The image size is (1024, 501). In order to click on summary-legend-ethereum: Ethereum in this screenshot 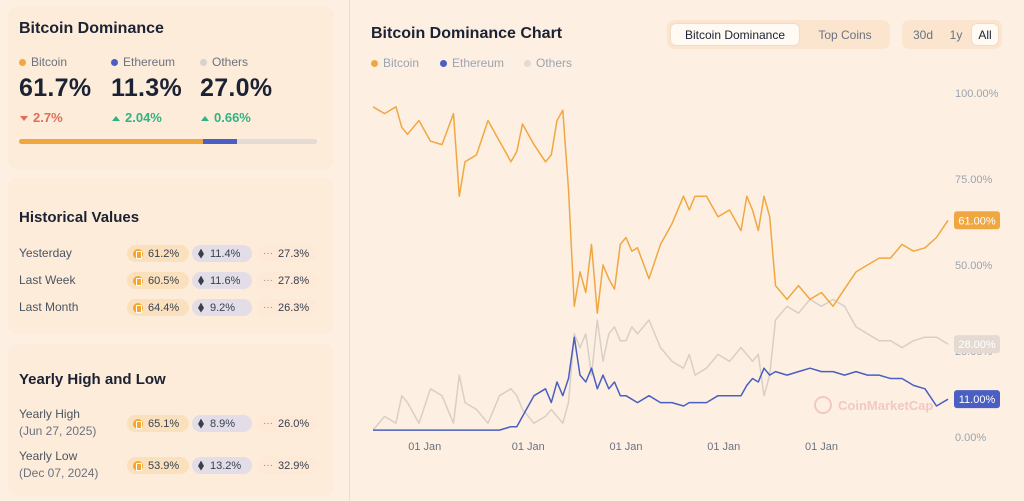, I will do `click(143, 62)`.